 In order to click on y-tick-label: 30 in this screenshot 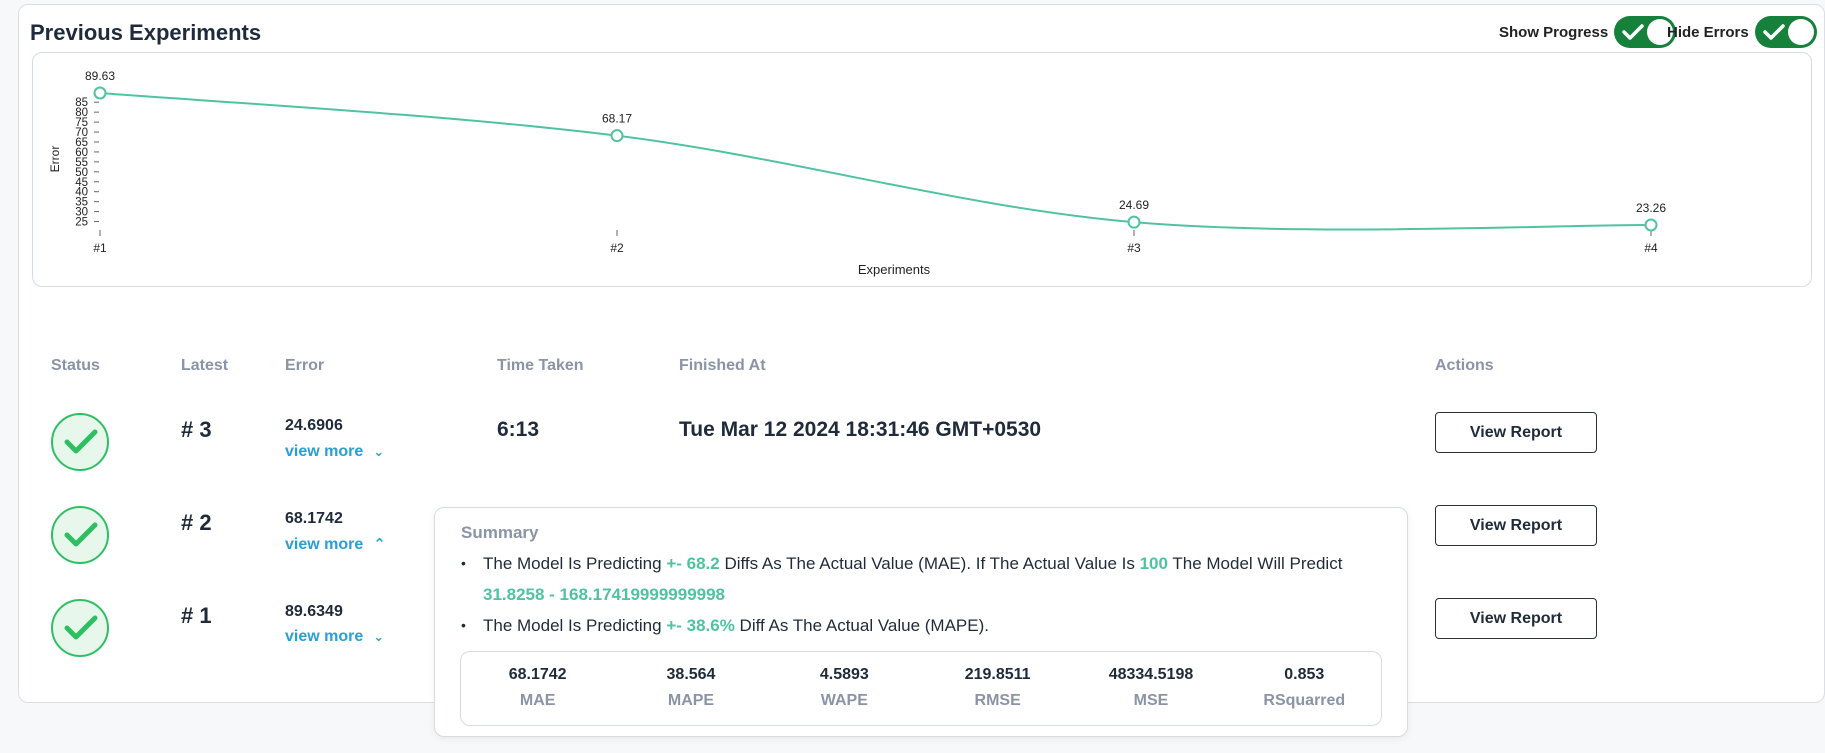, I will do `click(81, 213)`.